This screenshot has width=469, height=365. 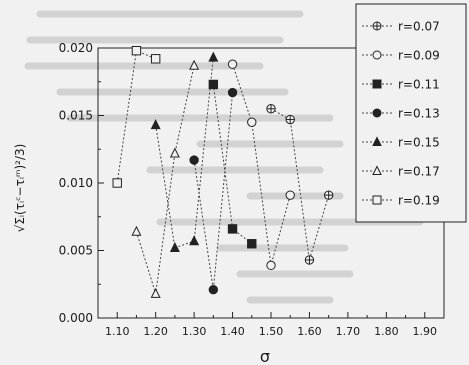 What do you see at coordinates (348, 331) in the screenshot?
I see `x-tick-label: 1.70` at bounding box center [348, 331].